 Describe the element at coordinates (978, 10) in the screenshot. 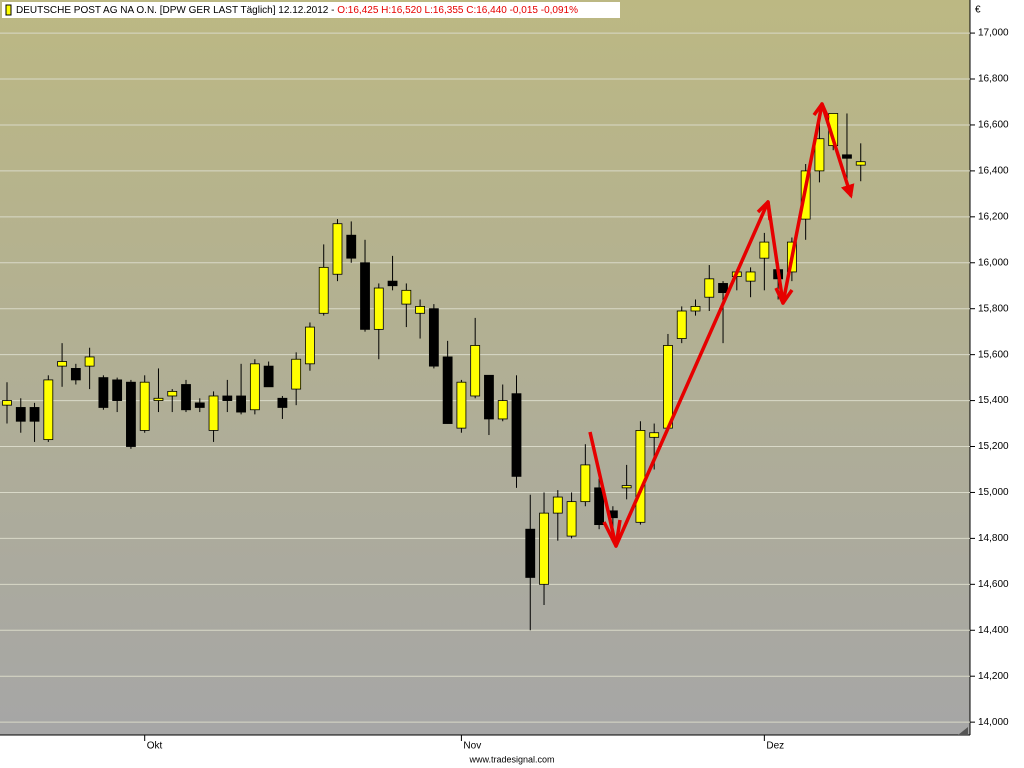

I see `currency: €` at that location.